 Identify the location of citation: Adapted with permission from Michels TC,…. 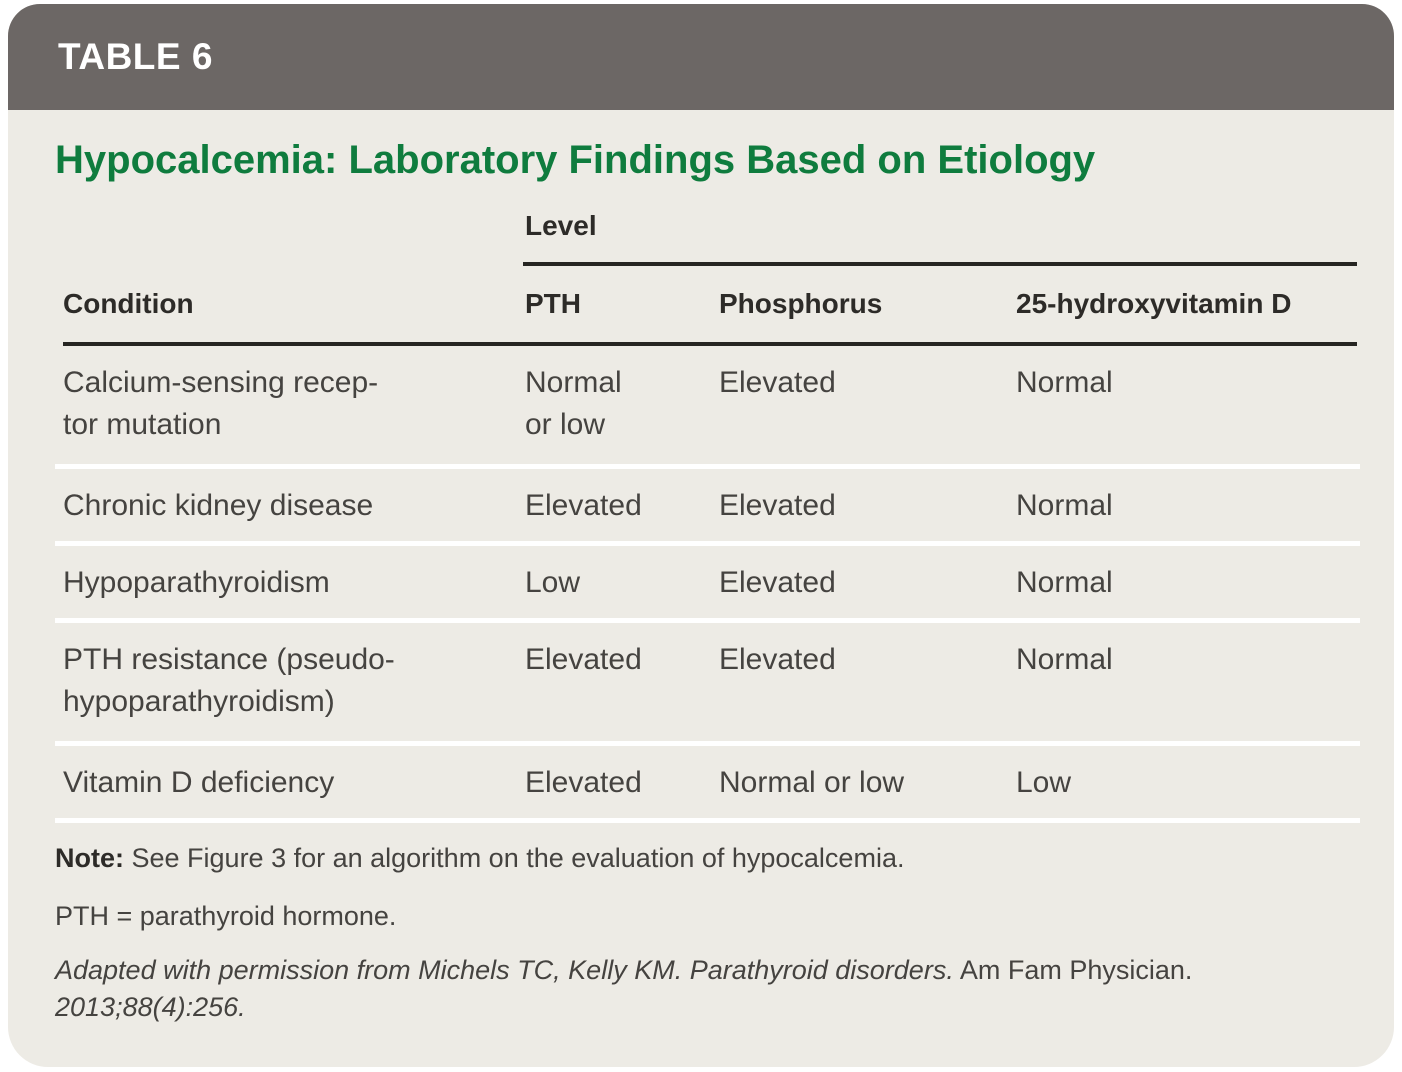
(701, 989).